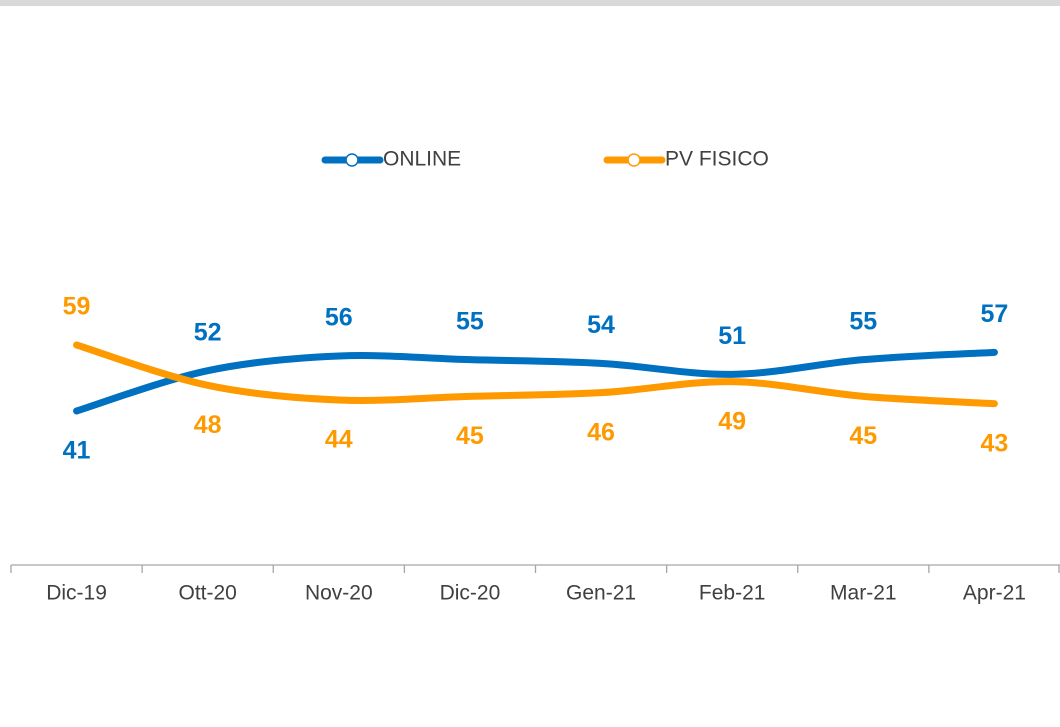 The height and width of the screenshot is (727, 1060). I want to click on data-label: 52, so click(208, 332).